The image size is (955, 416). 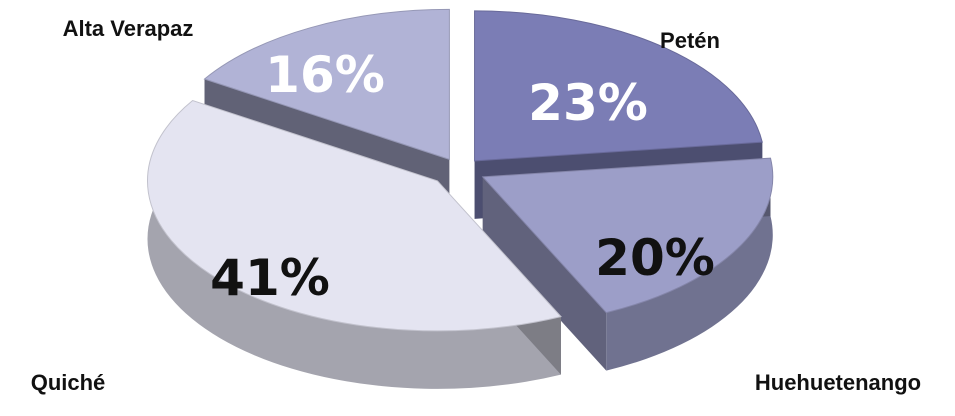 What do you see at coordinates (588, 103) in the screenshot?
I see `data-label-0: 23%` at bounding box center [588, 103].